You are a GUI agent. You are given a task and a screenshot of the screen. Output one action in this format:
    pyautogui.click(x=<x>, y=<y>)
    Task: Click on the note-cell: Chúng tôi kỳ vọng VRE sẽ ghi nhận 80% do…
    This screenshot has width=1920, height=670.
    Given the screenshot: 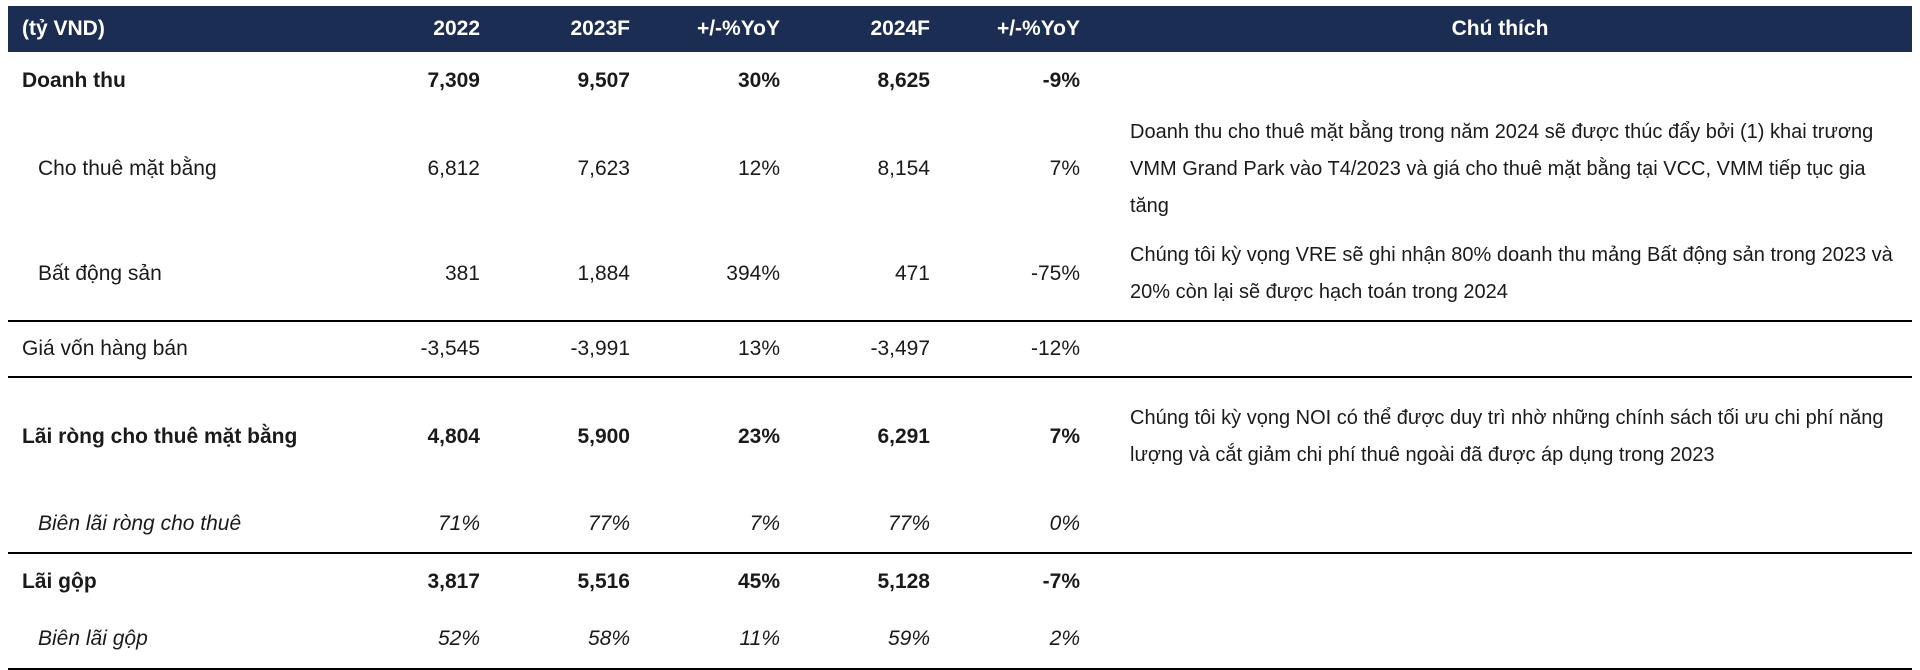 What is the action you would take?
    pyautogui.click(x=1511, y=273)
    